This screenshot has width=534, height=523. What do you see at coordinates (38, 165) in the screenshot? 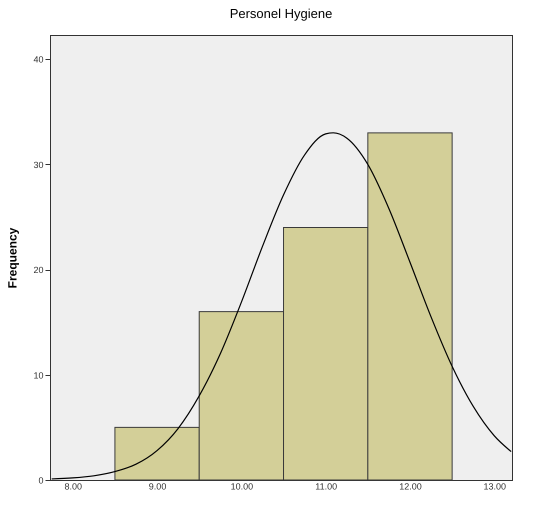
I see `y-tick-label: 30` at bounding box center [38, 165].